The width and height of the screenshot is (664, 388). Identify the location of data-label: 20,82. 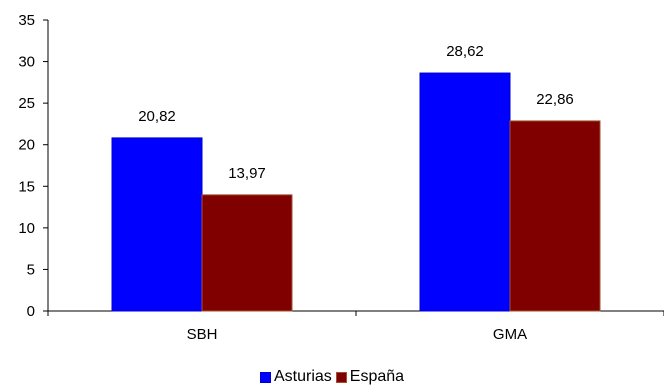
(157, 116).